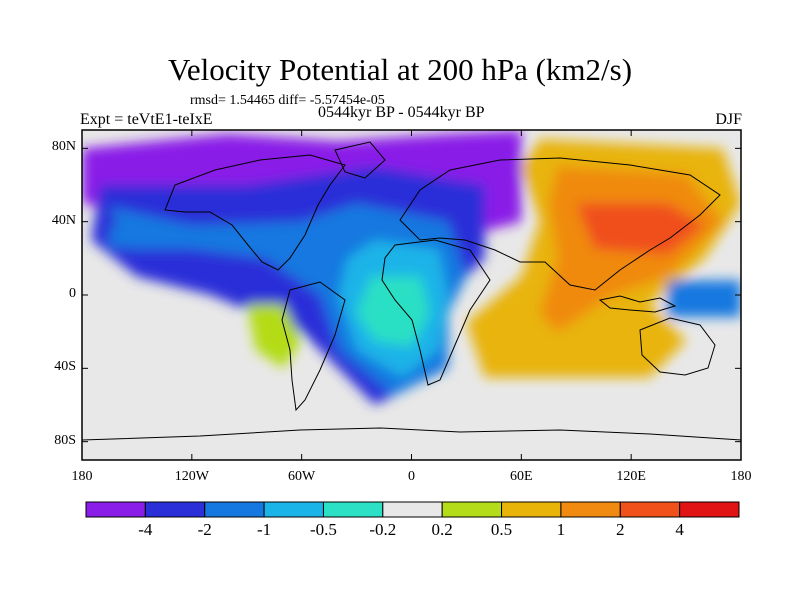 The height and width of the screenshot is (600, 800). What do you see at coordinates (501, 529) in the screenshot?
I see `colorbar-label: 0.5` at bounding box center [501, 529].